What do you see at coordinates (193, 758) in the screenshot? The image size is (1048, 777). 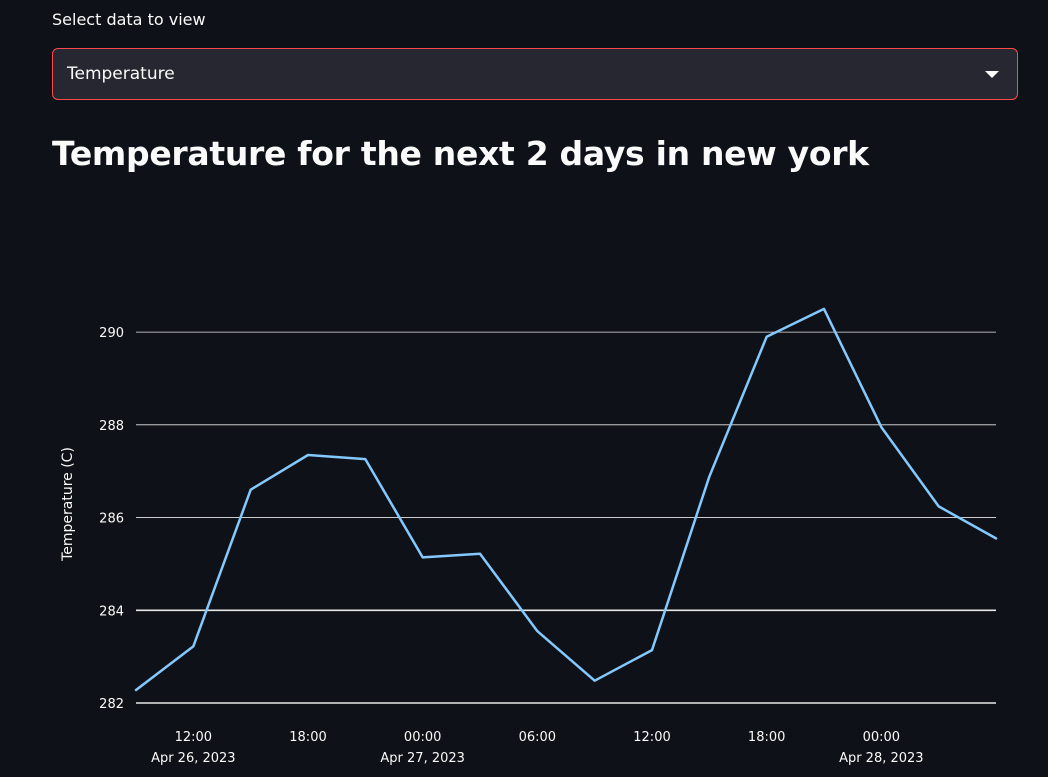 I see `x-tick-date-label: Apr 26, 2023` at bounding box center [193, 758].